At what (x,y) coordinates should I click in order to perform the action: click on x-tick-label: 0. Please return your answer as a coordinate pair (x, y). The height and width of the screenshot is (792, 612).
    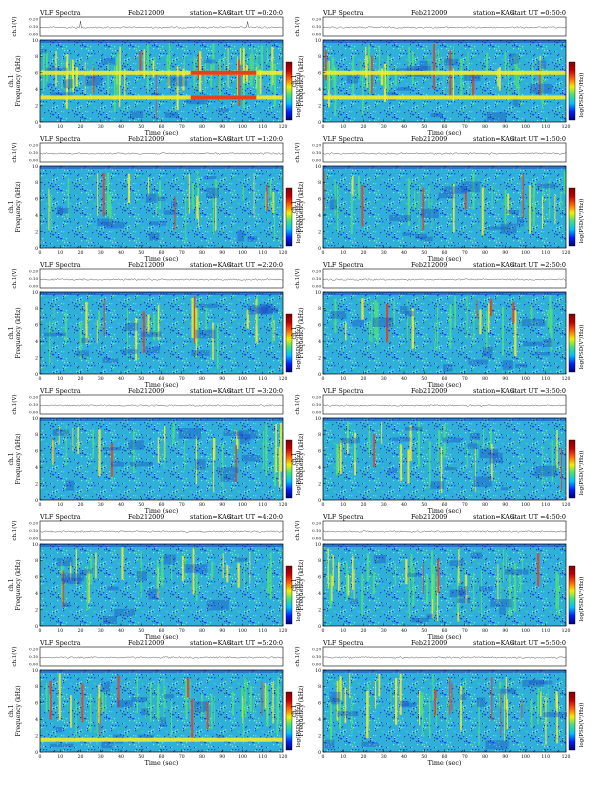
    Looking at the image, I should click on (40, 127).